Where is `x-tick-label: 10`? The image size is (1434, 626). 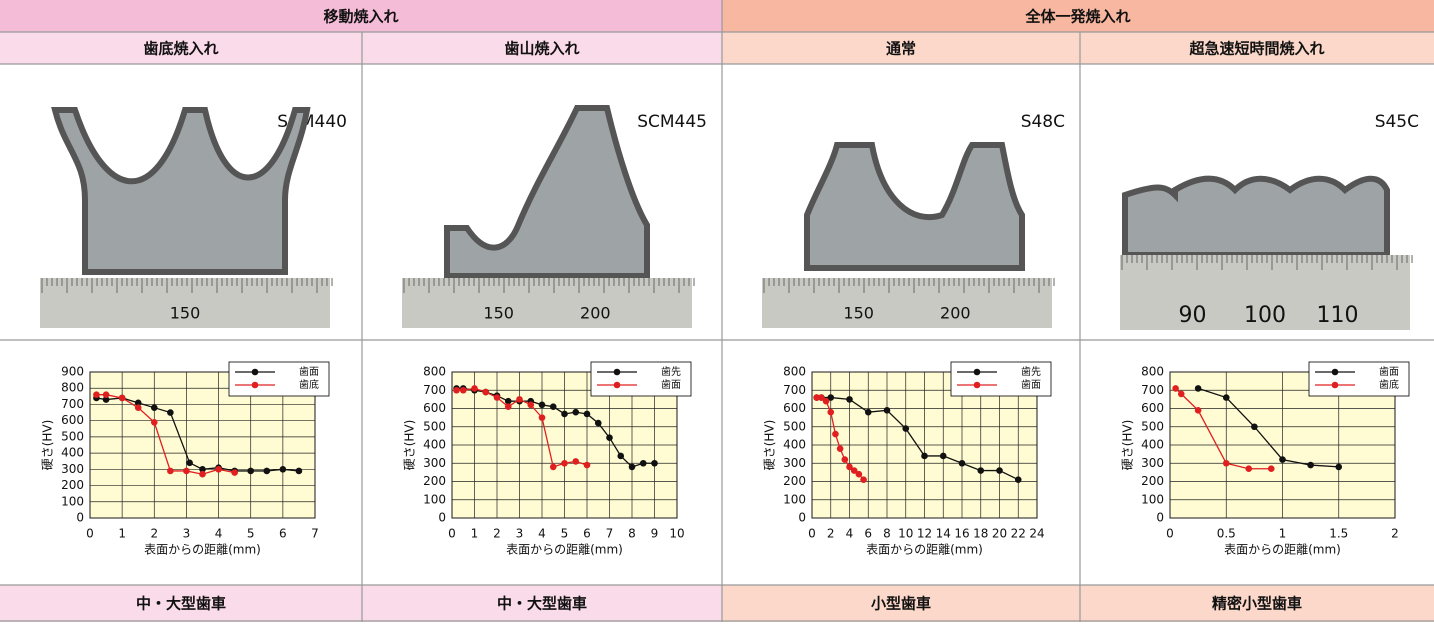 x-tick-label: 10 is located at coordinates (676, 534).